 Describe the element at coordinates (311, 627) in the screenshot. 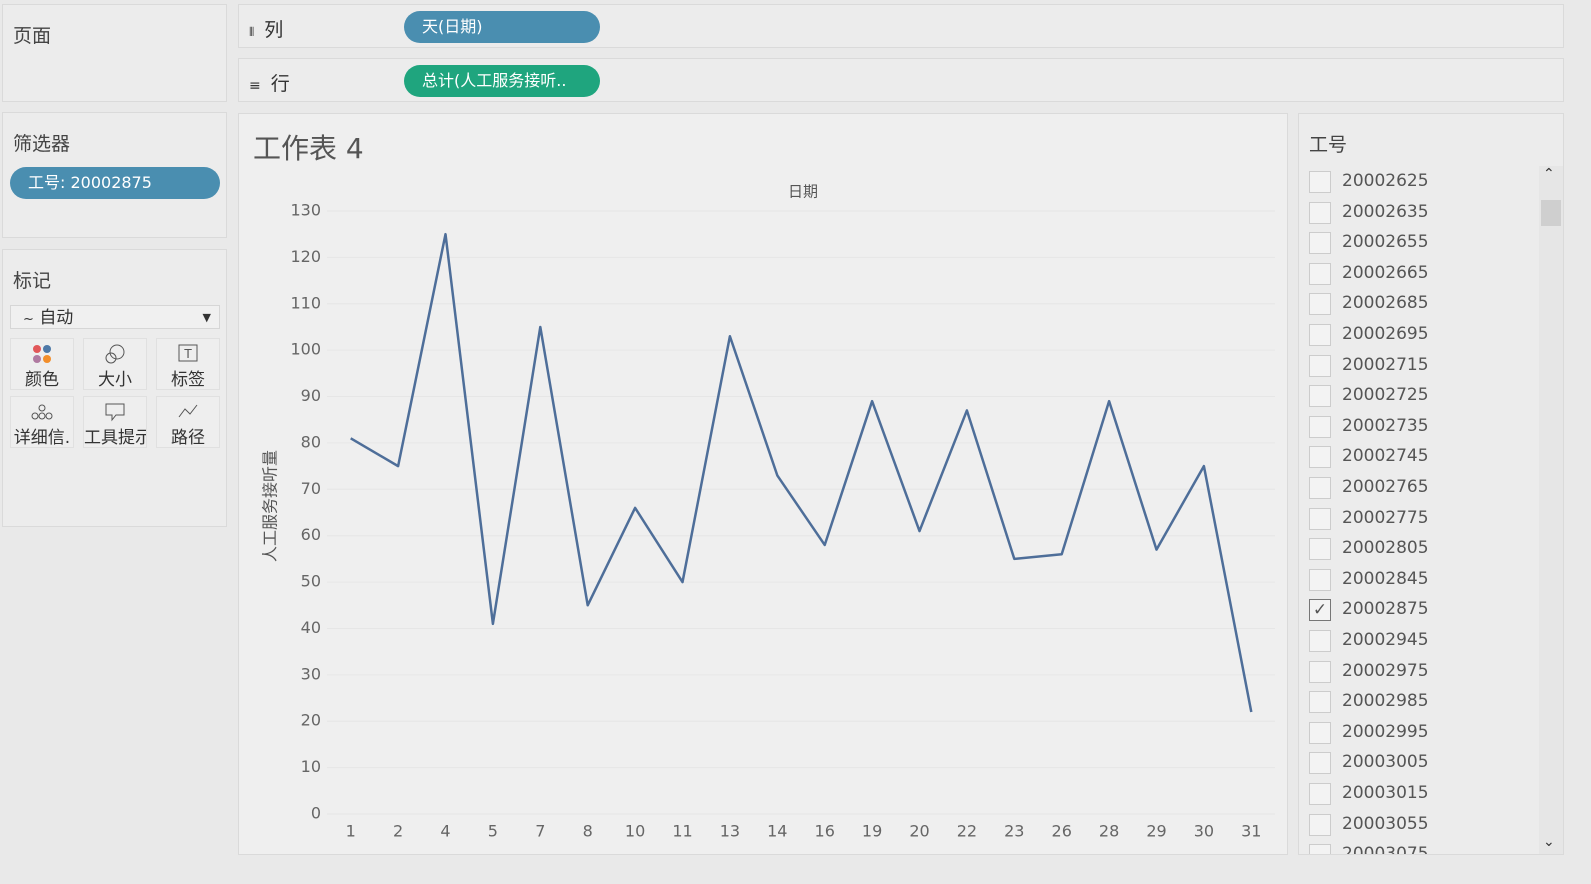

I see `y-tick-label: 40` at that location.